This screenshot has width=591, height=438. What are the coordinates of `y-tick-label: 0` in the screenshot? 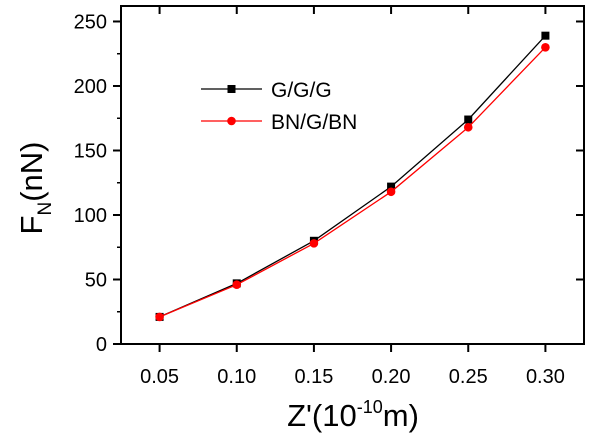 It's located at (101, 345).